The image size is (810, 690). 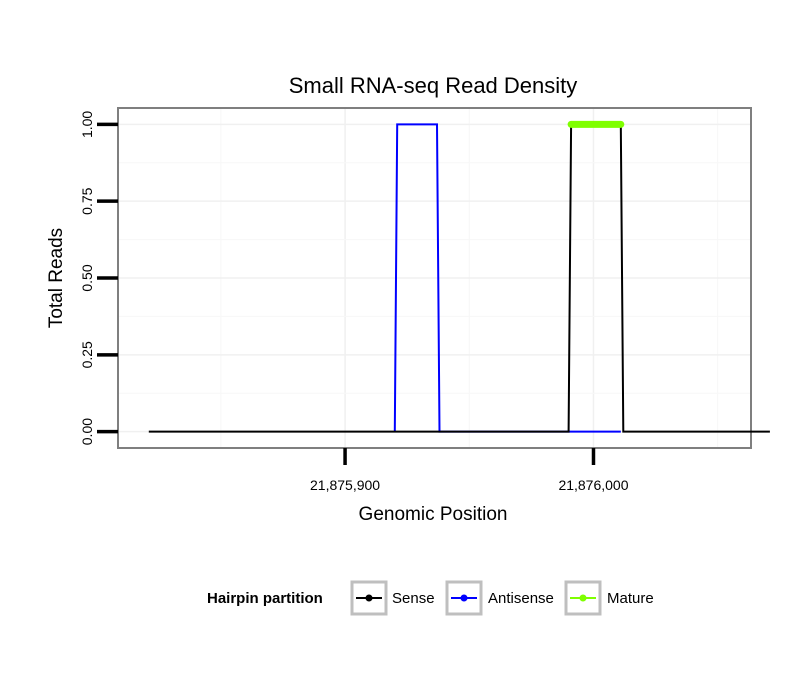 What do you see at coordinates (433, 514) in the screenshot?
I see `x-axis-title: Genomic Position` at bounding box center [433, 514].